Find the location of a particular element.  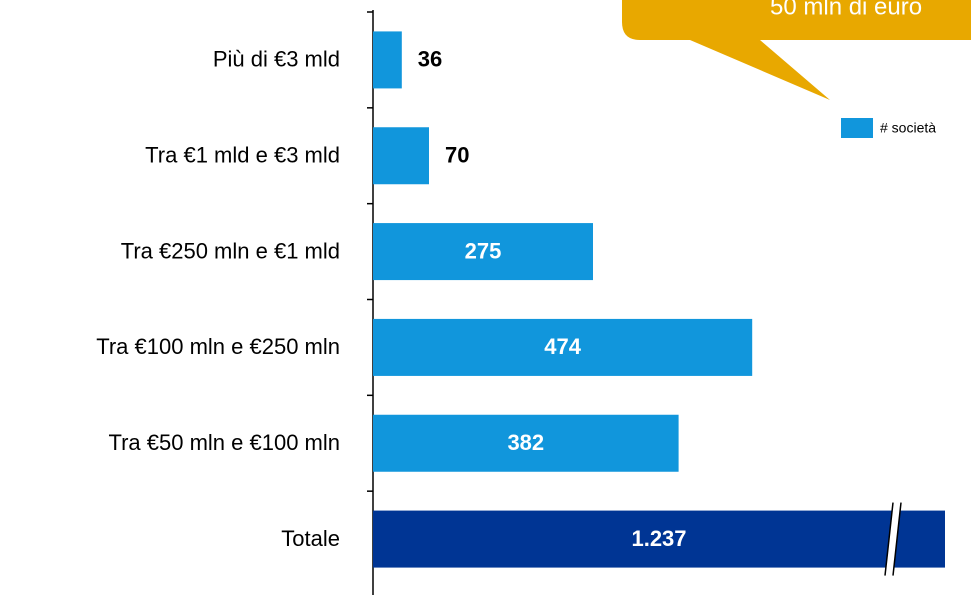

value-label: 474 is located at coordinates (562, 346).